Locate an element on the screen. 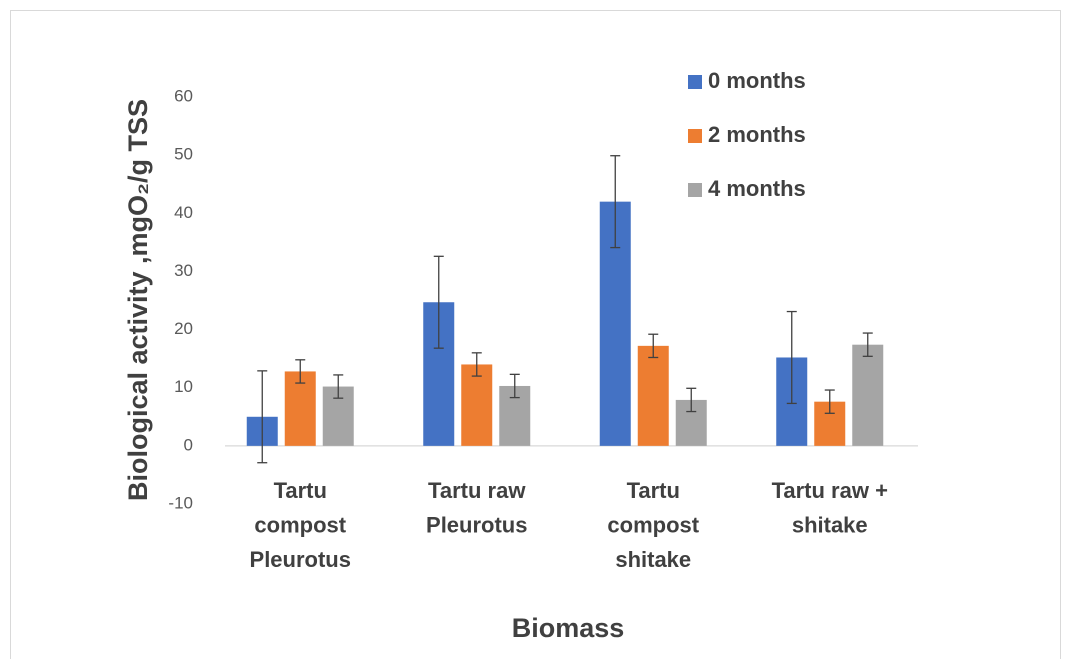 Image resolution: width=1065 pixels, height=664 pixels. x-axis-title: Biomass is located at coordinates (568, 628).